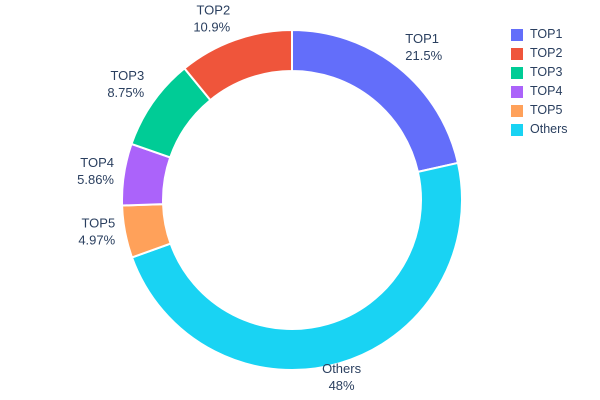 The height and width of the screenshot is (400, 600). I want to click on legend-item-top3: TOP3, so click(539, 72).